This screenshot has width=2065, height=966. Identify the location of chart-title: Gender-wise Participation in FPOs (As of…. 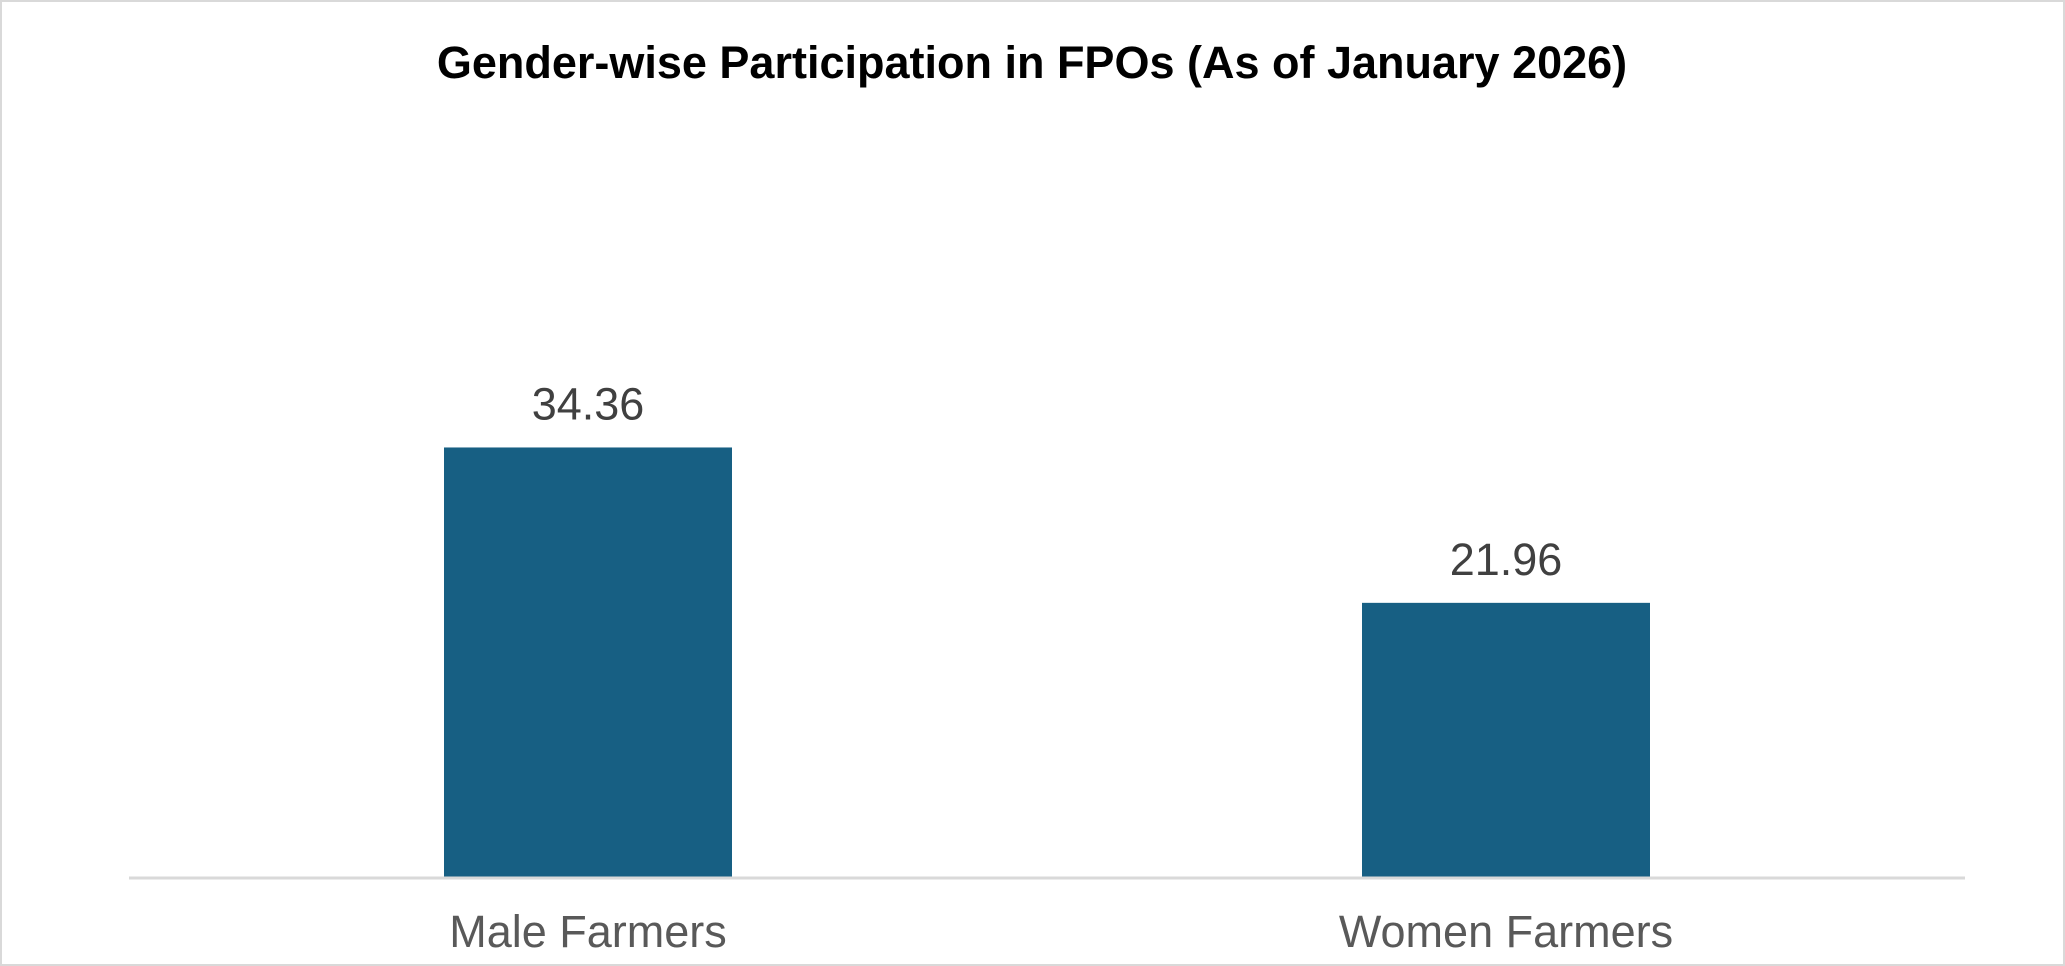
(1032, 62).